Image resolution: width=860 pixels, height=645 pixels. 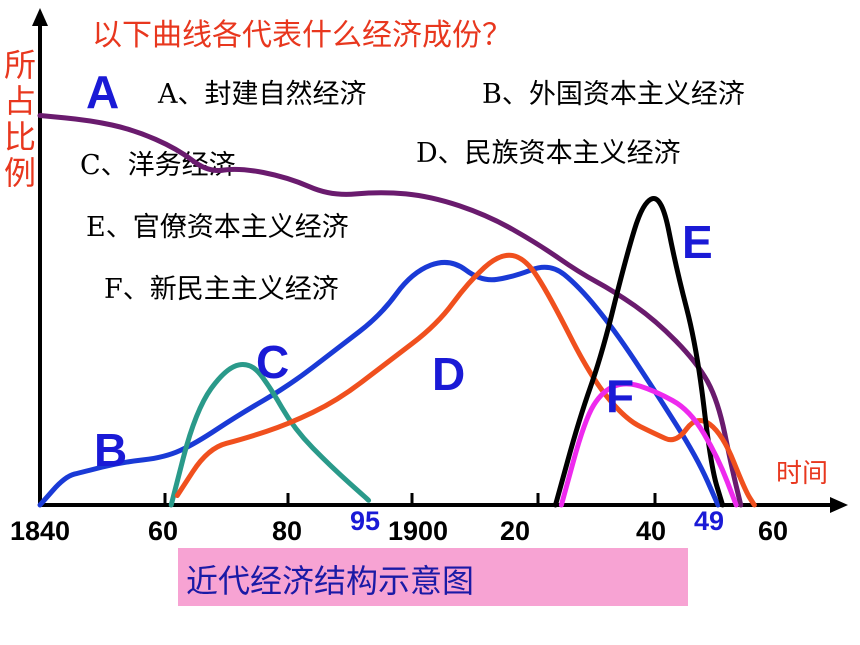 I want to click on series-label-e: E, so click(x=697, y=242).